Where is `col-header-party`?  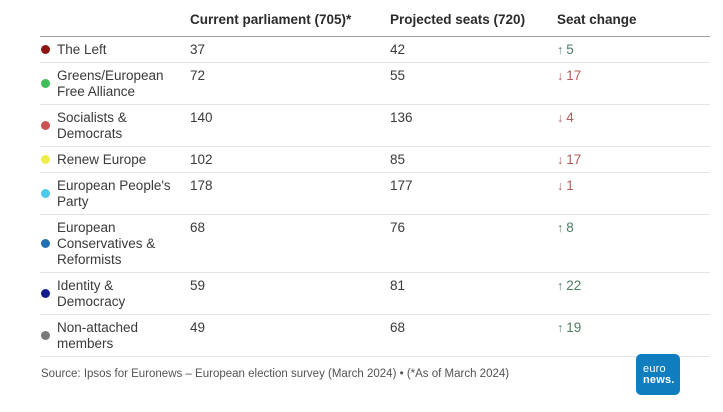 col-header-party is located at coordinates (115, 22).